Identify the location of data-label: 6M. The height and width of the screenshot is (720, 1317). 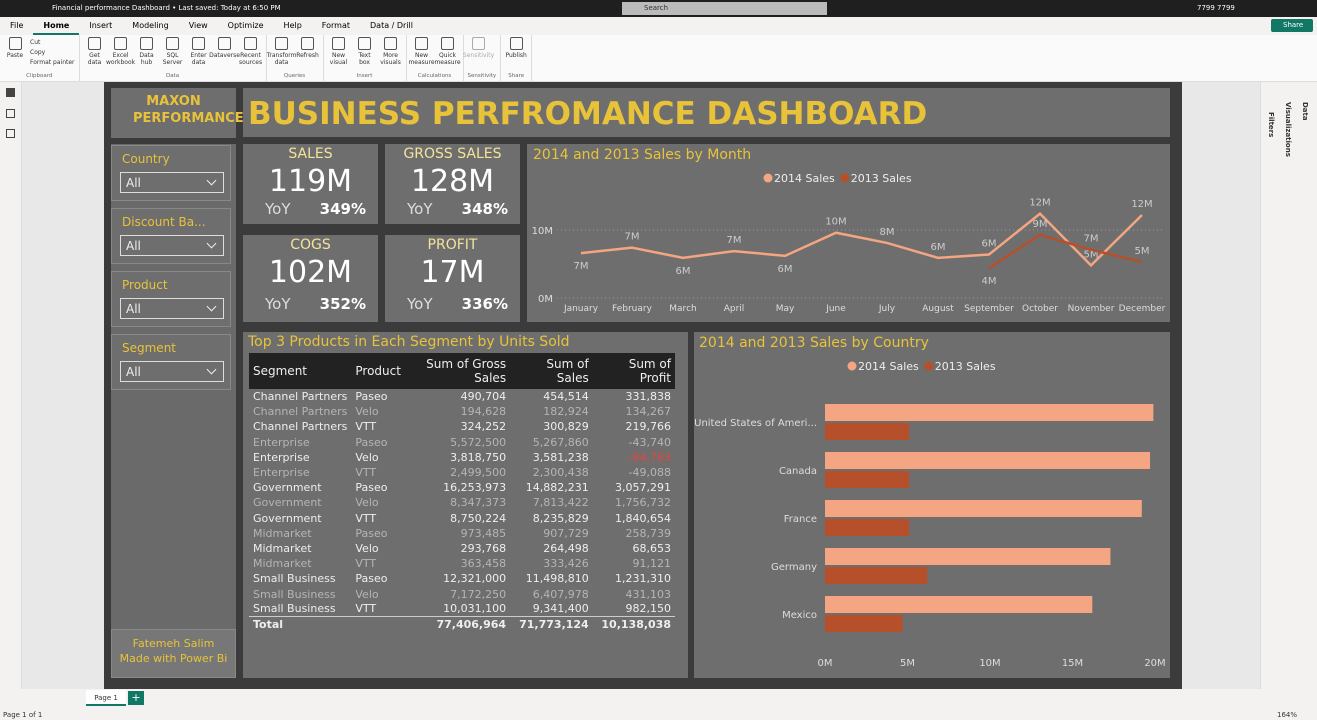
(785, 269).